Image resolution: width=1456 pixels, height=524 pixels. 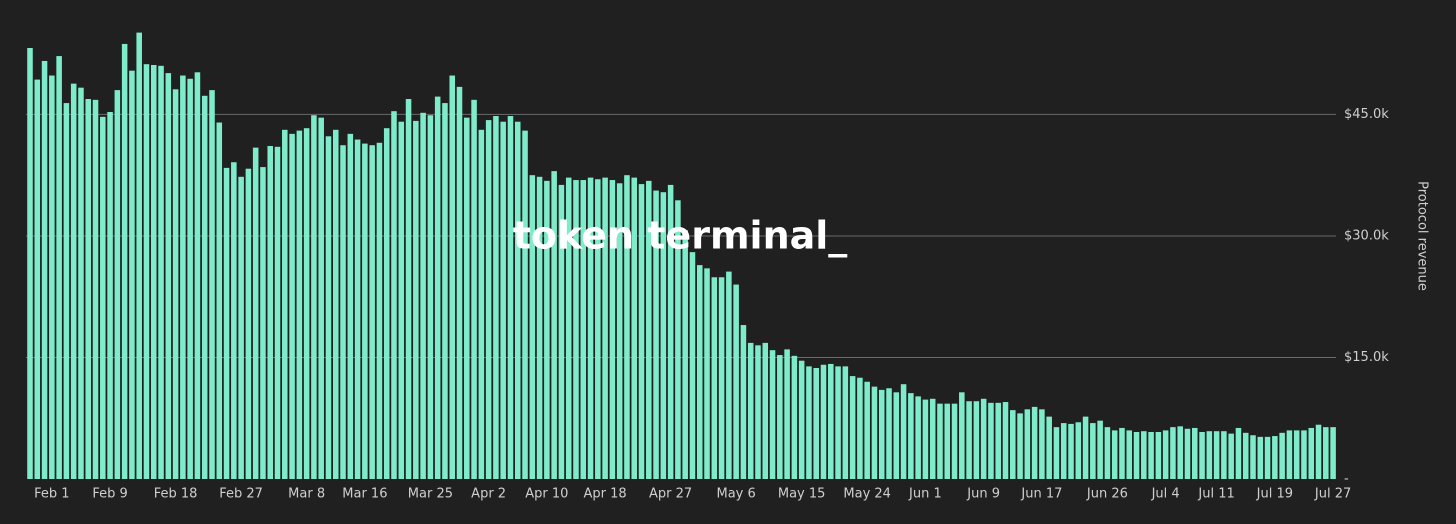 I want to click on x-tick-label: Jul 19, so click(x=1274, y=494).